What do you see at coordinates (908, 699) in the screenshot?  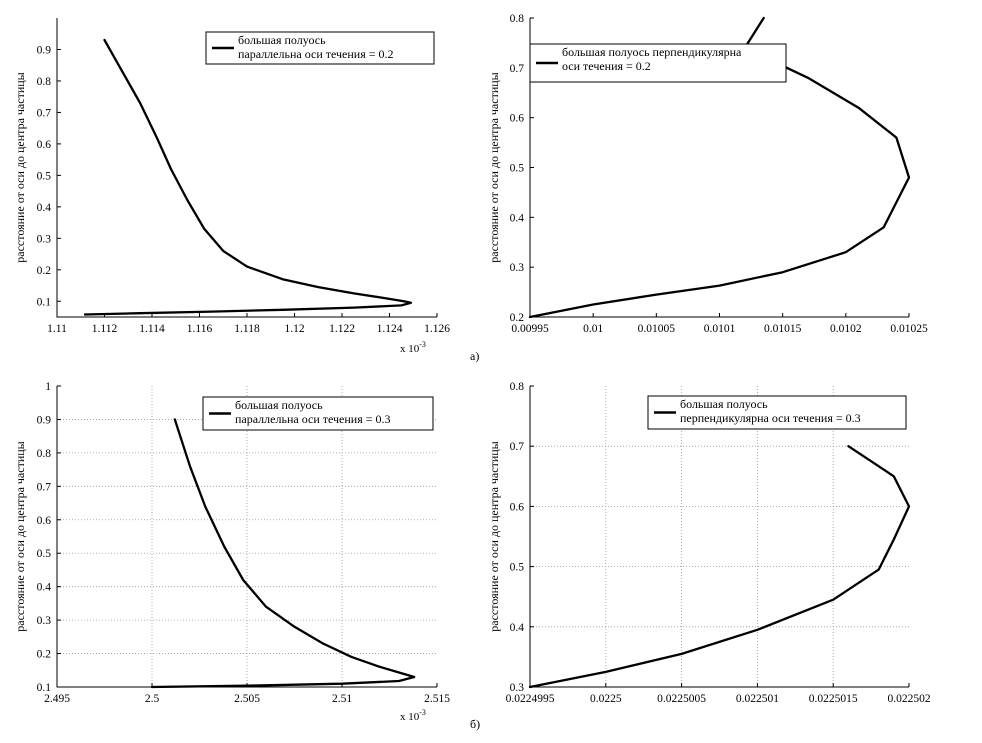 I see `x-tick-label: 0.022502` at bounding box center [908, 699].